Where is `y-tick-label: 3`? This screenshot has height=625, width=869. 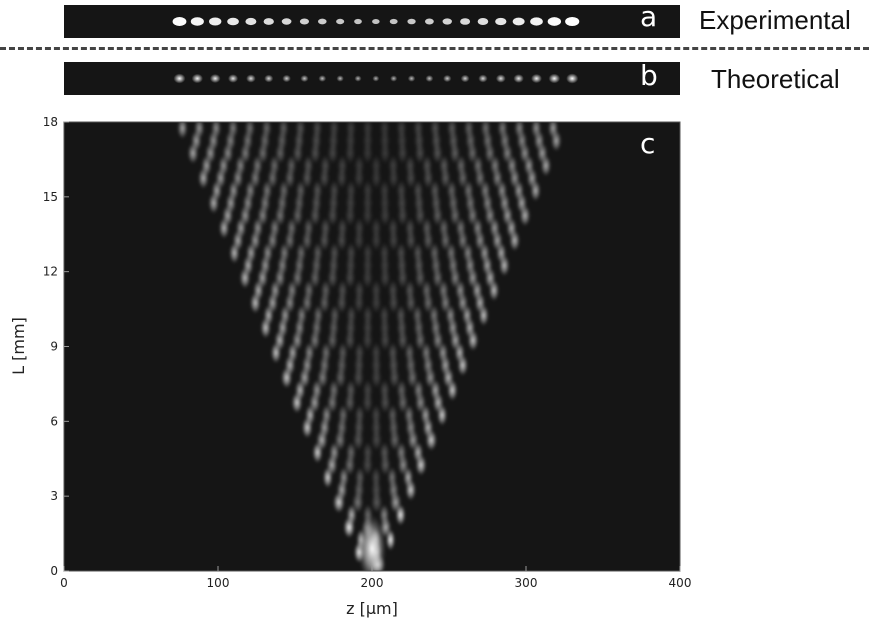 y-tick-label: 3 is located at coordinates (54, 496).